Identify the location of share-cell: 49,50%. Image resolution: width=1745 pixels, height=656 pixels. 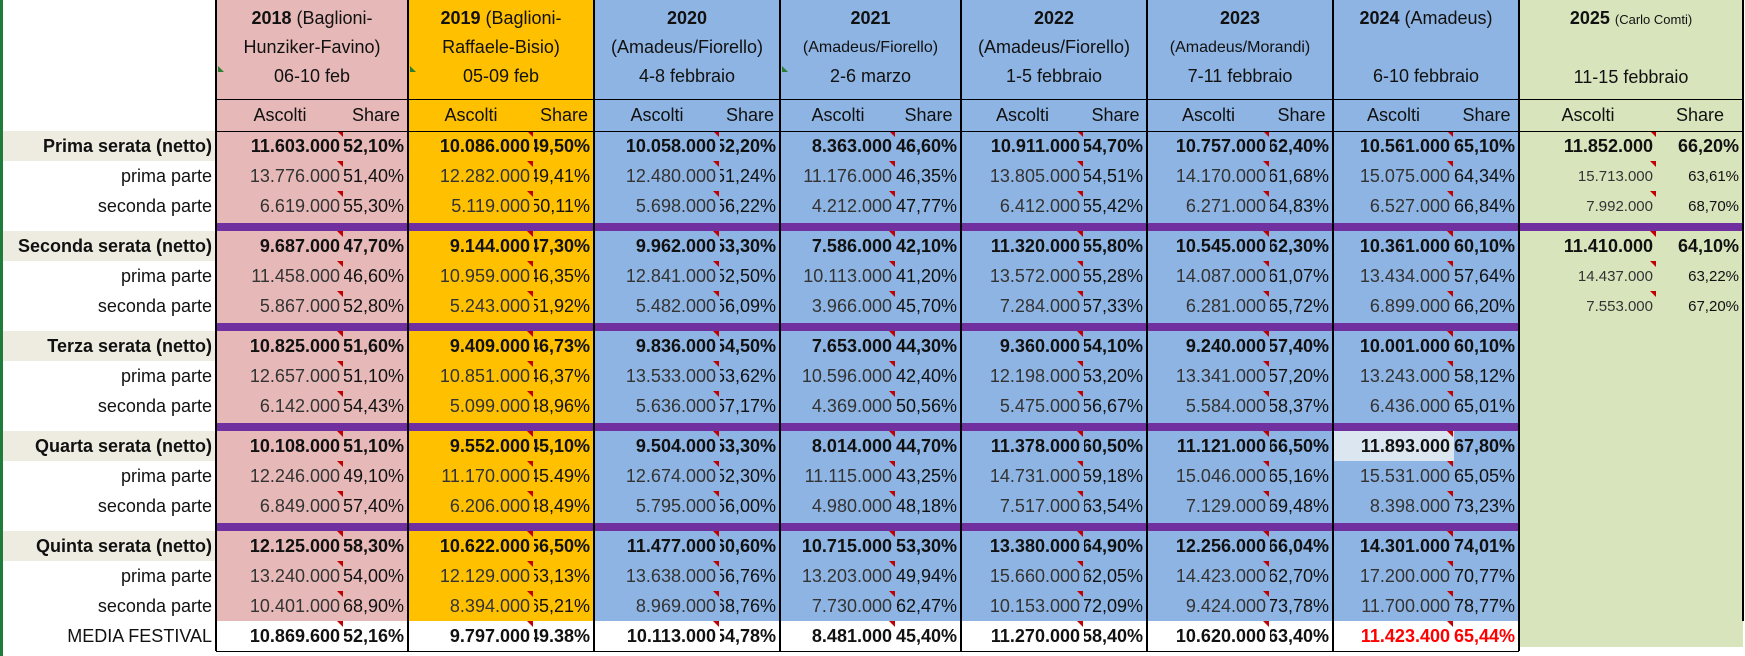
(562, 145).